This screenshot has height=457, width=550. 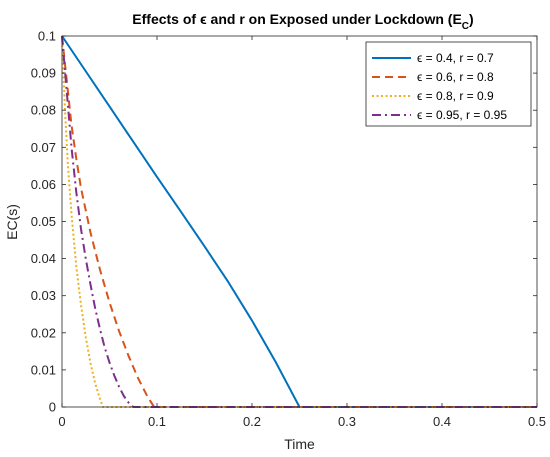 I want to click on y-tick-label: 0.1, so click(x=47, y=36).